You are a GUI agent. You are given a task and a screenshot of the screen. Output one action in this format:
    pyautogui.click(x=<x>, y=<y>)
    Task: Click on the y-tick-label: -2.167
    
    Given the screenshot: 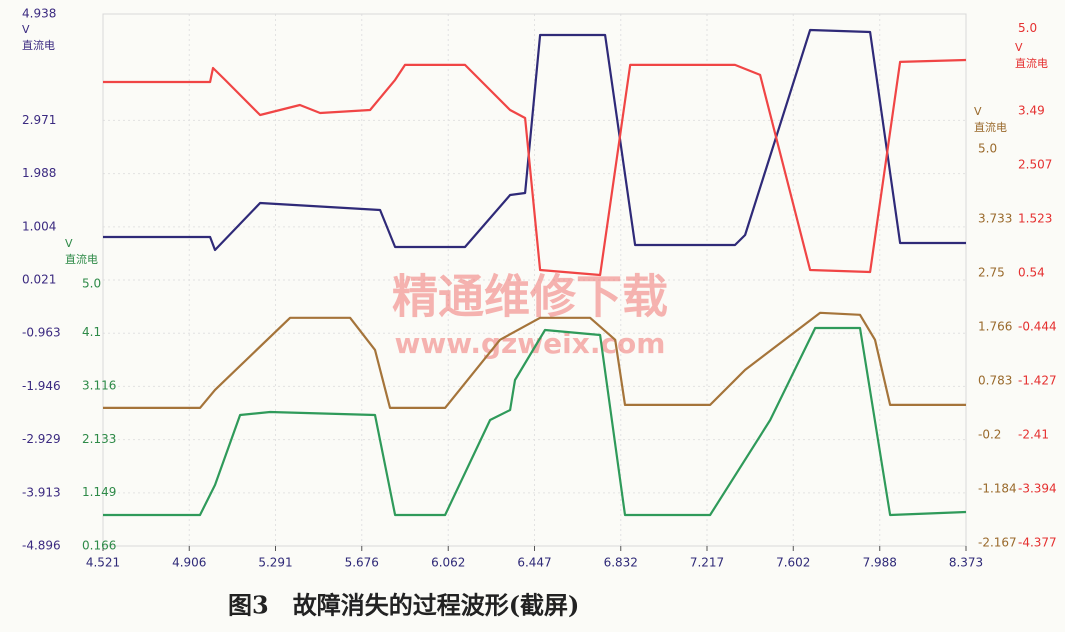 What is the action you would take?
    pyautogui.click(x=997, y=543)
    